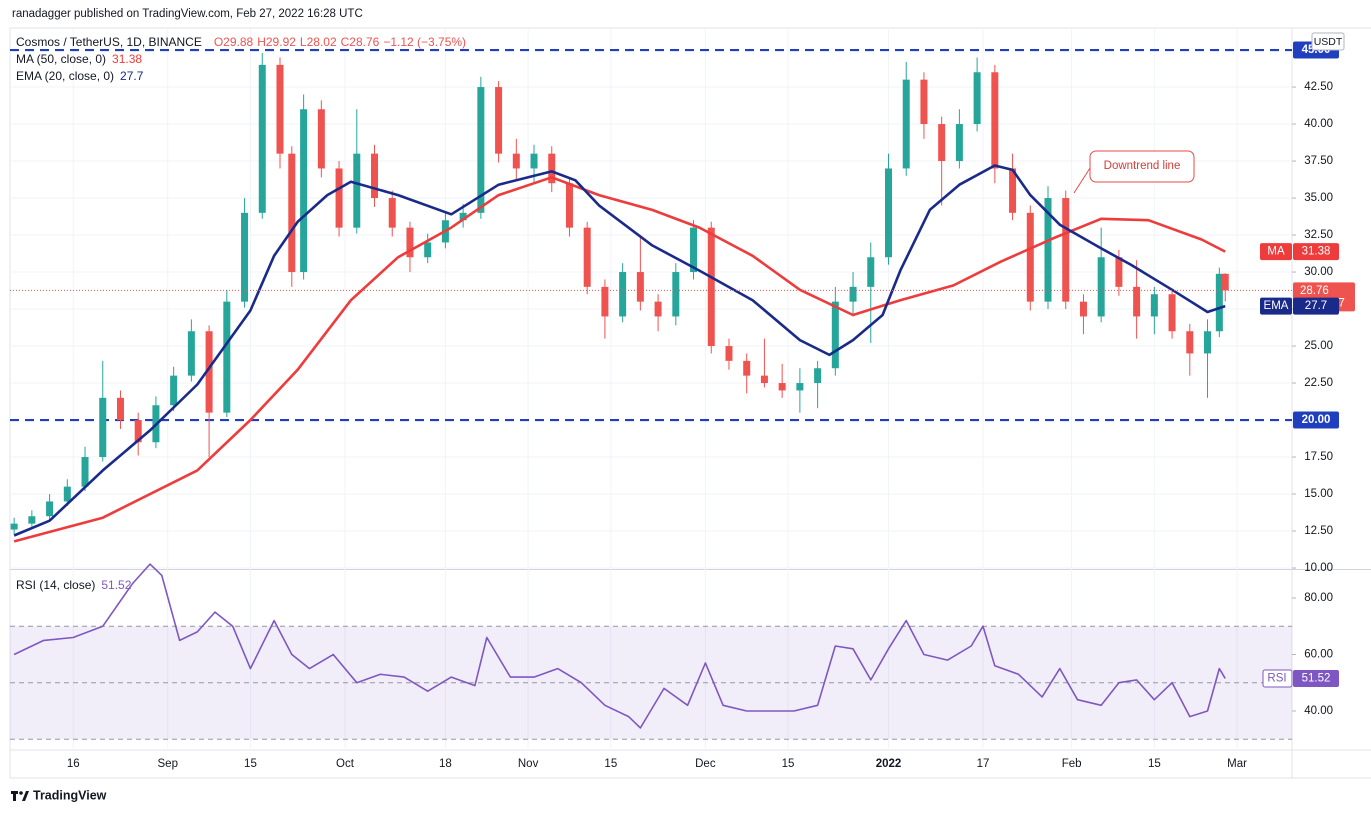 This screenshot has height=813, width=1371. Describe the element at coordinates (1082, 180) in the screenshot. I see `annotation-pointer` at that location.